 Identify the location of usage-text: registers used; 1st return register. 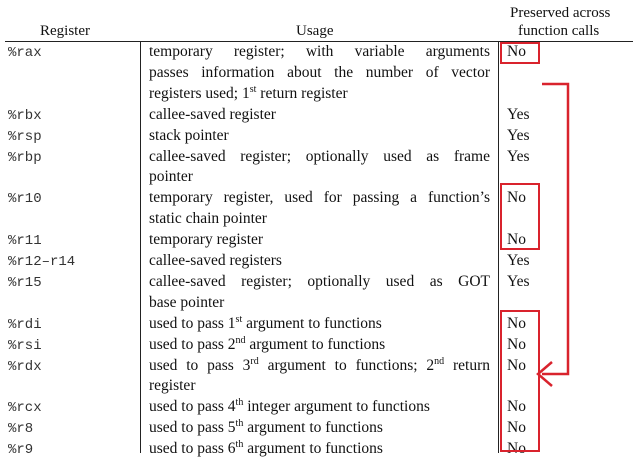
(248, 92).